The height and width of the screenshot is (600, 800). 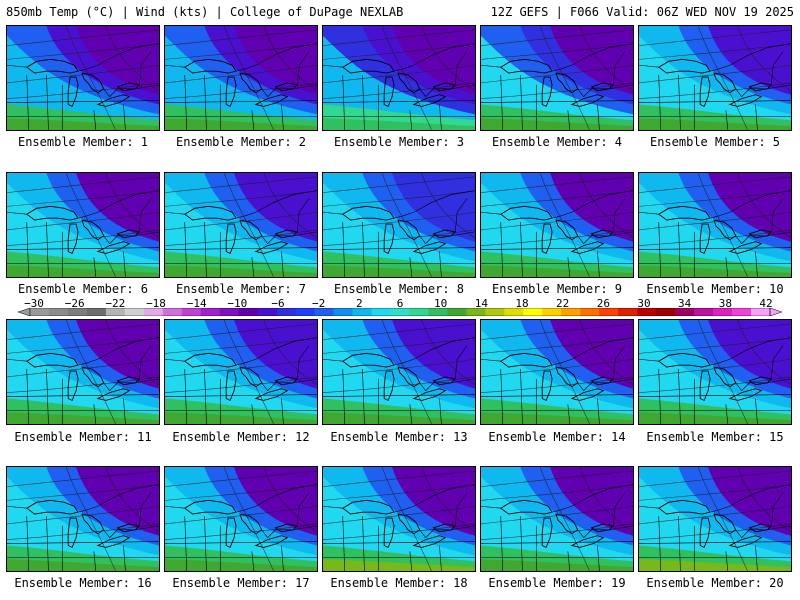 What do you see at coordinates (196, 303) in the screenshot?
I see `colorbar-tick-label: −14` at bounding box center [196, 303].